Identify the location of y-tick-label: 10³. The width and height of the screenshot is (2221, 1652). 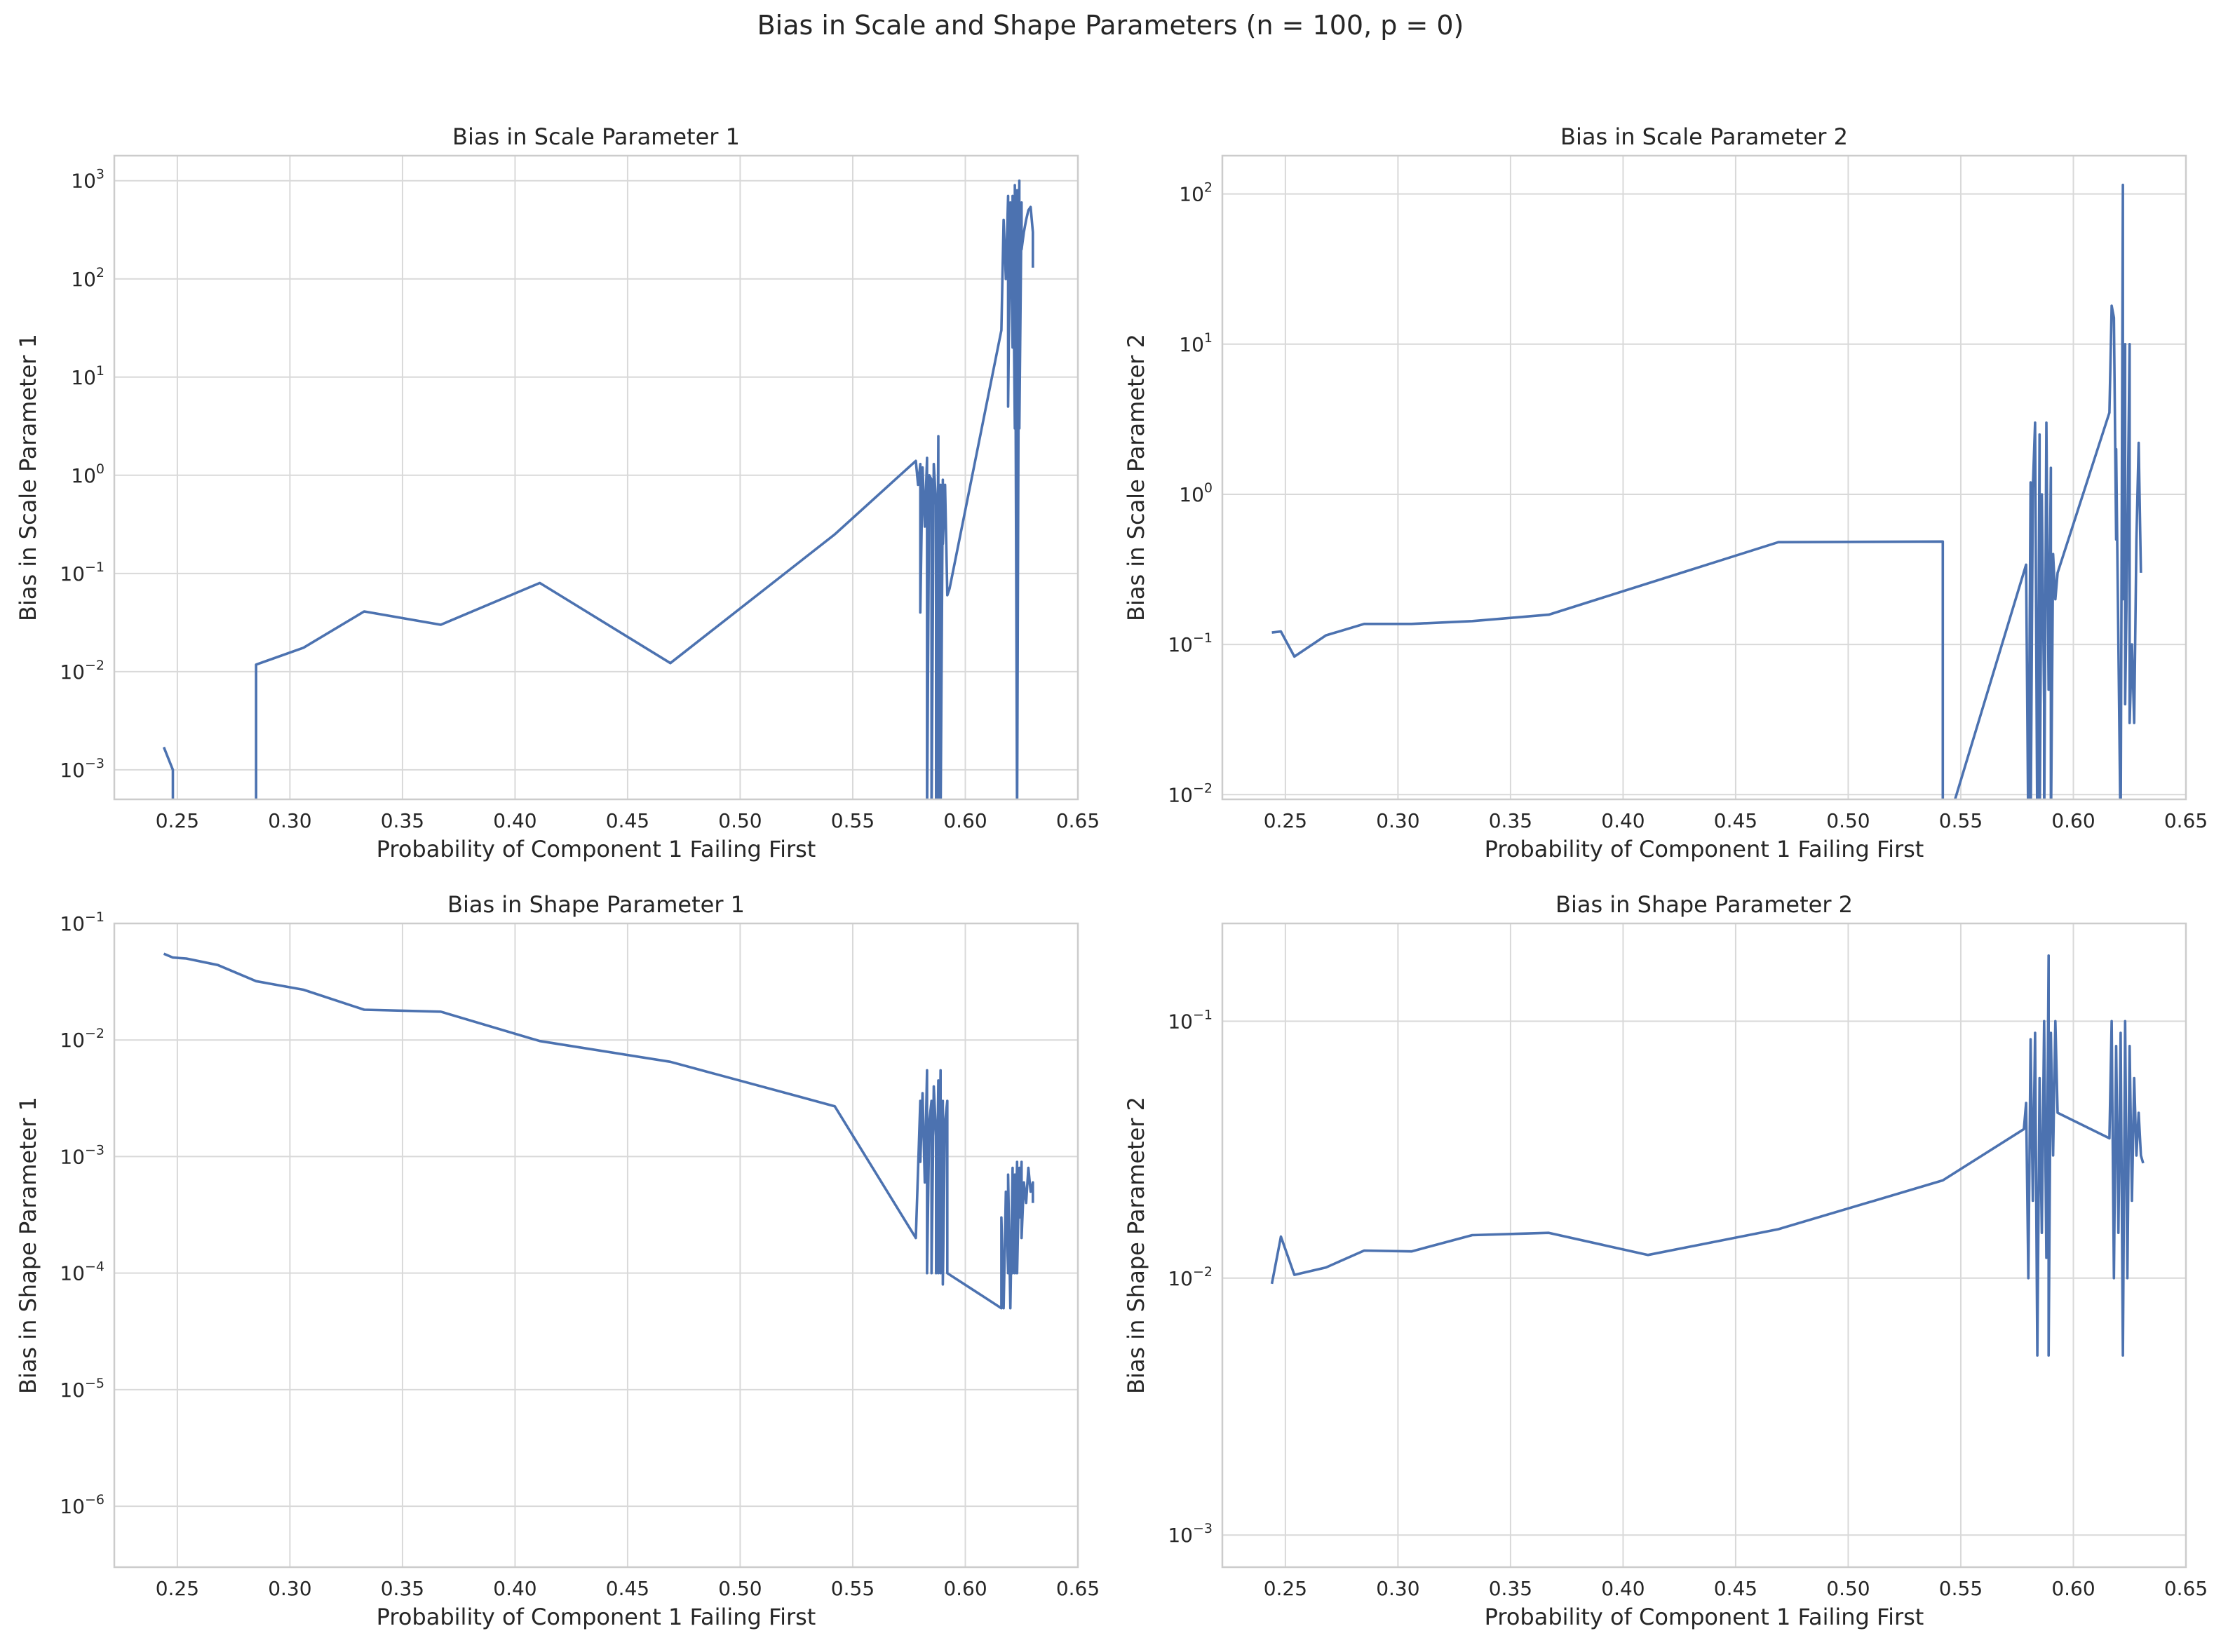
(87, 180).